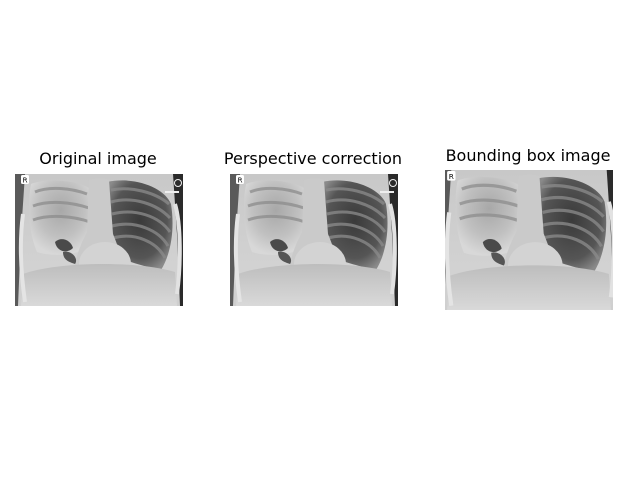  Describe the element at coordinates (314, 240) in the screenshot. I see `xray-image-perspective: R` at that location.